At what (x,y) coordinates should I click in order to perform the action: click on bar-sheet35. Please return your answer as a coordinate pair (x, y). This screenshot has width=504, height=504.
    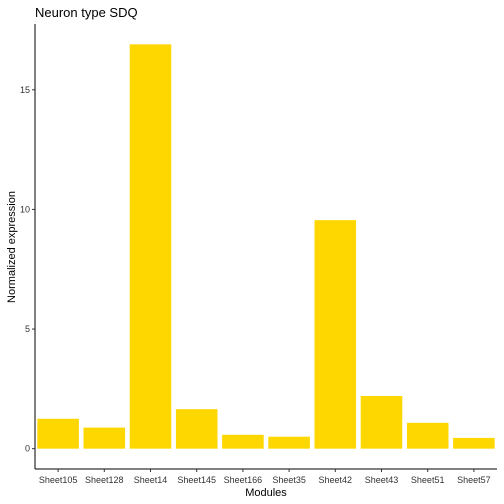
    Looking at the image, I should click on (289, 442).